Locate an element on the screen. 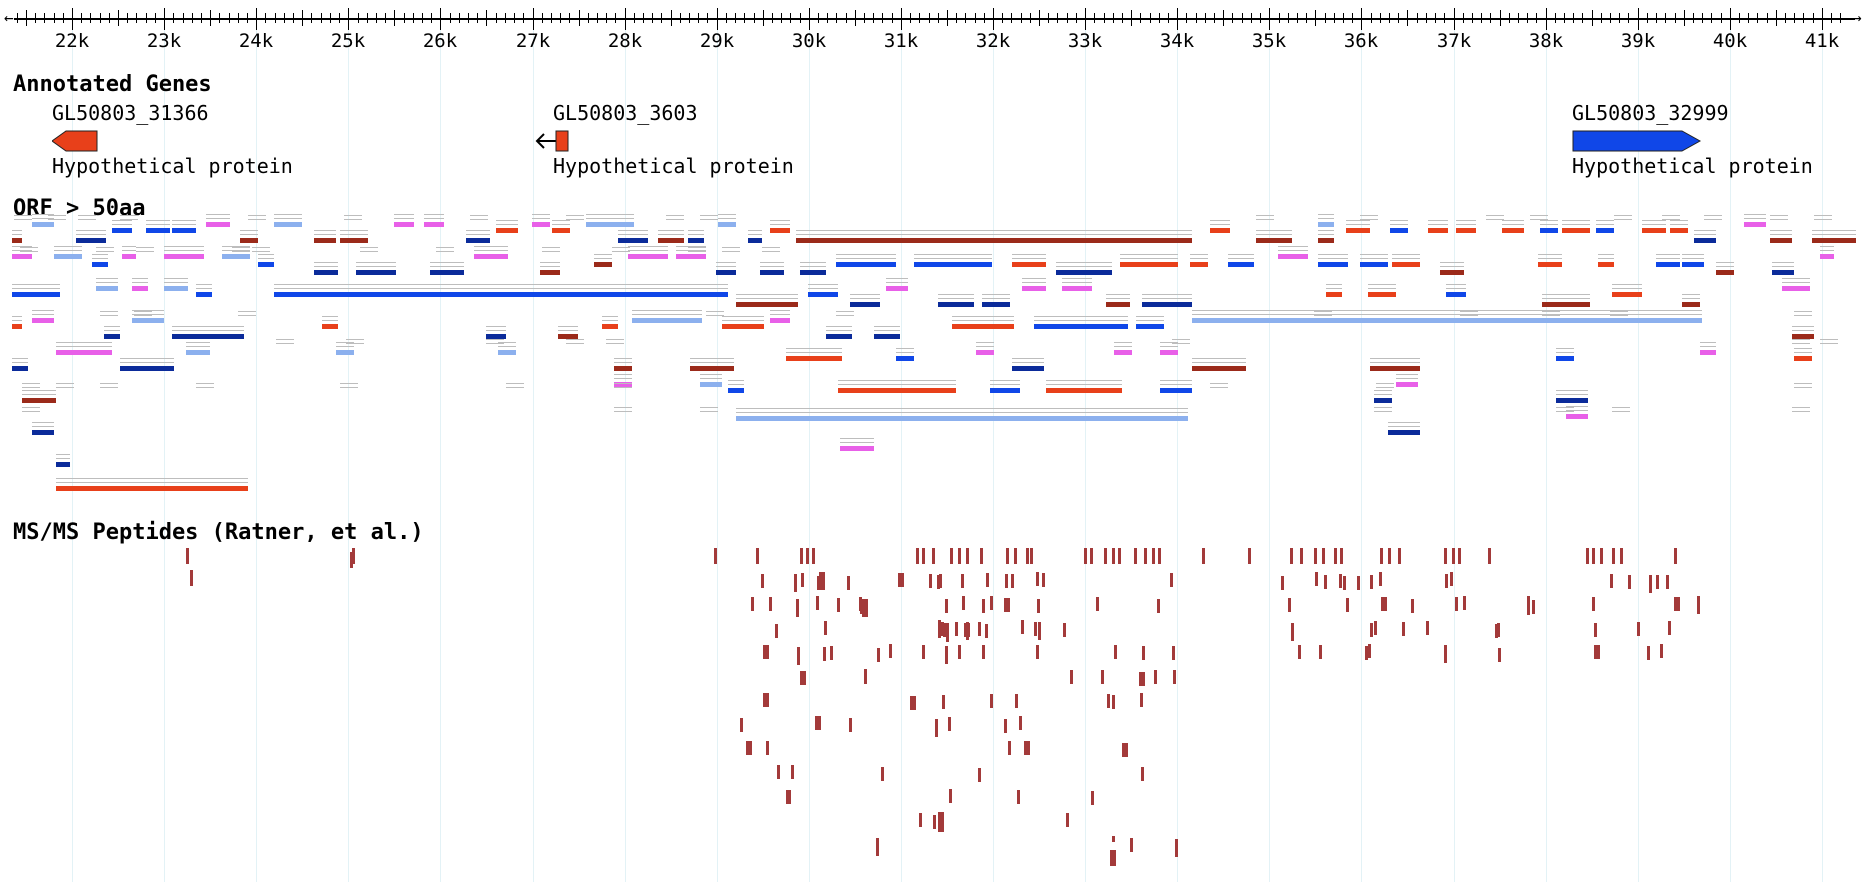 This screenshot has width=1869, height=882. gene-glyph is located at coordinates (1637, 141).